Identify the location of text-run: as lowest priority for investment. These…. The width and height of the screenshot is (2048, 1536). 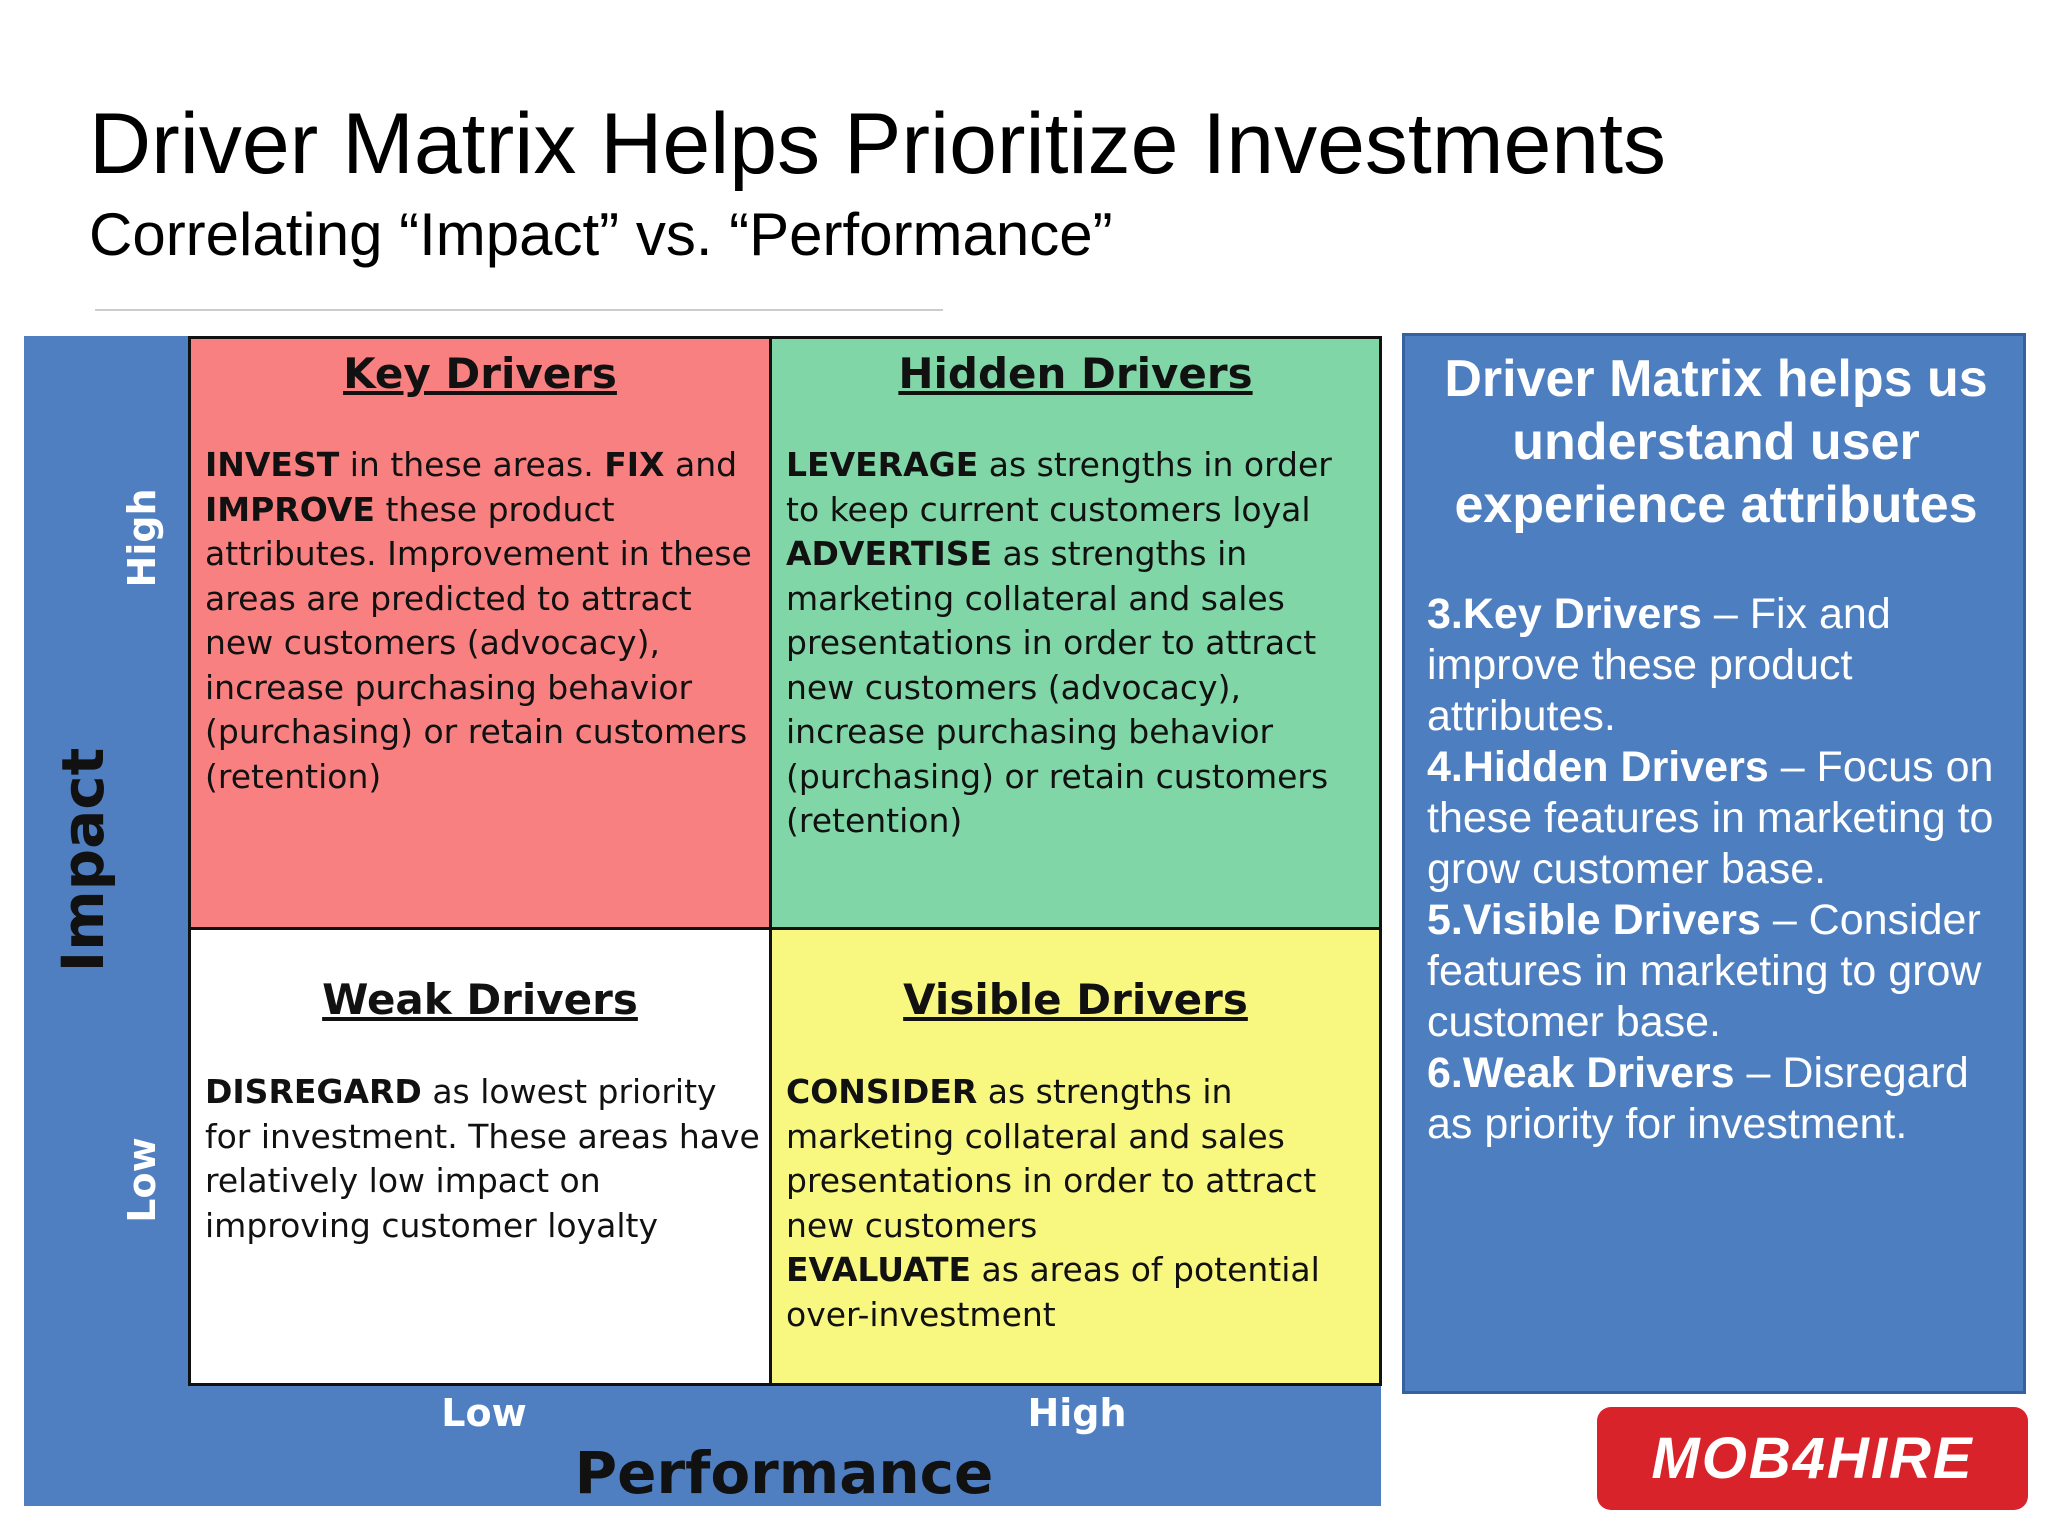
(488, 1158).